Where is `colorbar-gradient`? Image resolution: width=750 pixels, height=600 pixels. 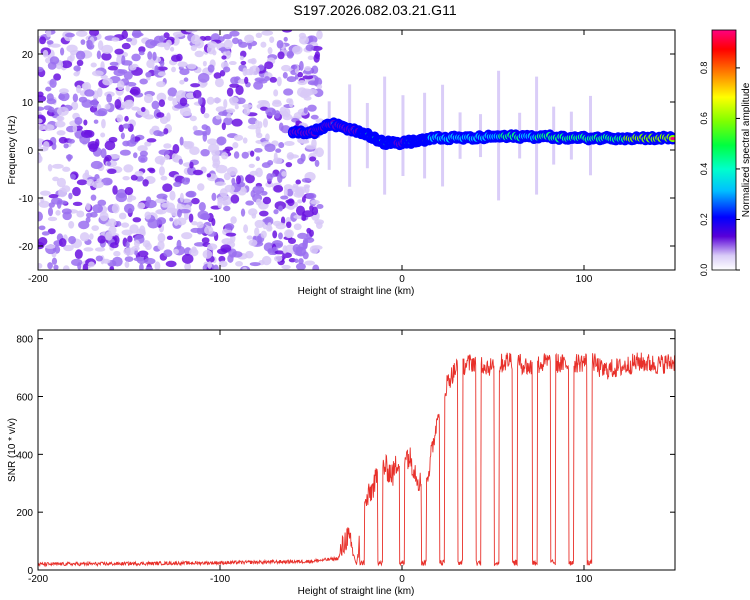 colorbar-gradient is located at coordinates (724, 150).